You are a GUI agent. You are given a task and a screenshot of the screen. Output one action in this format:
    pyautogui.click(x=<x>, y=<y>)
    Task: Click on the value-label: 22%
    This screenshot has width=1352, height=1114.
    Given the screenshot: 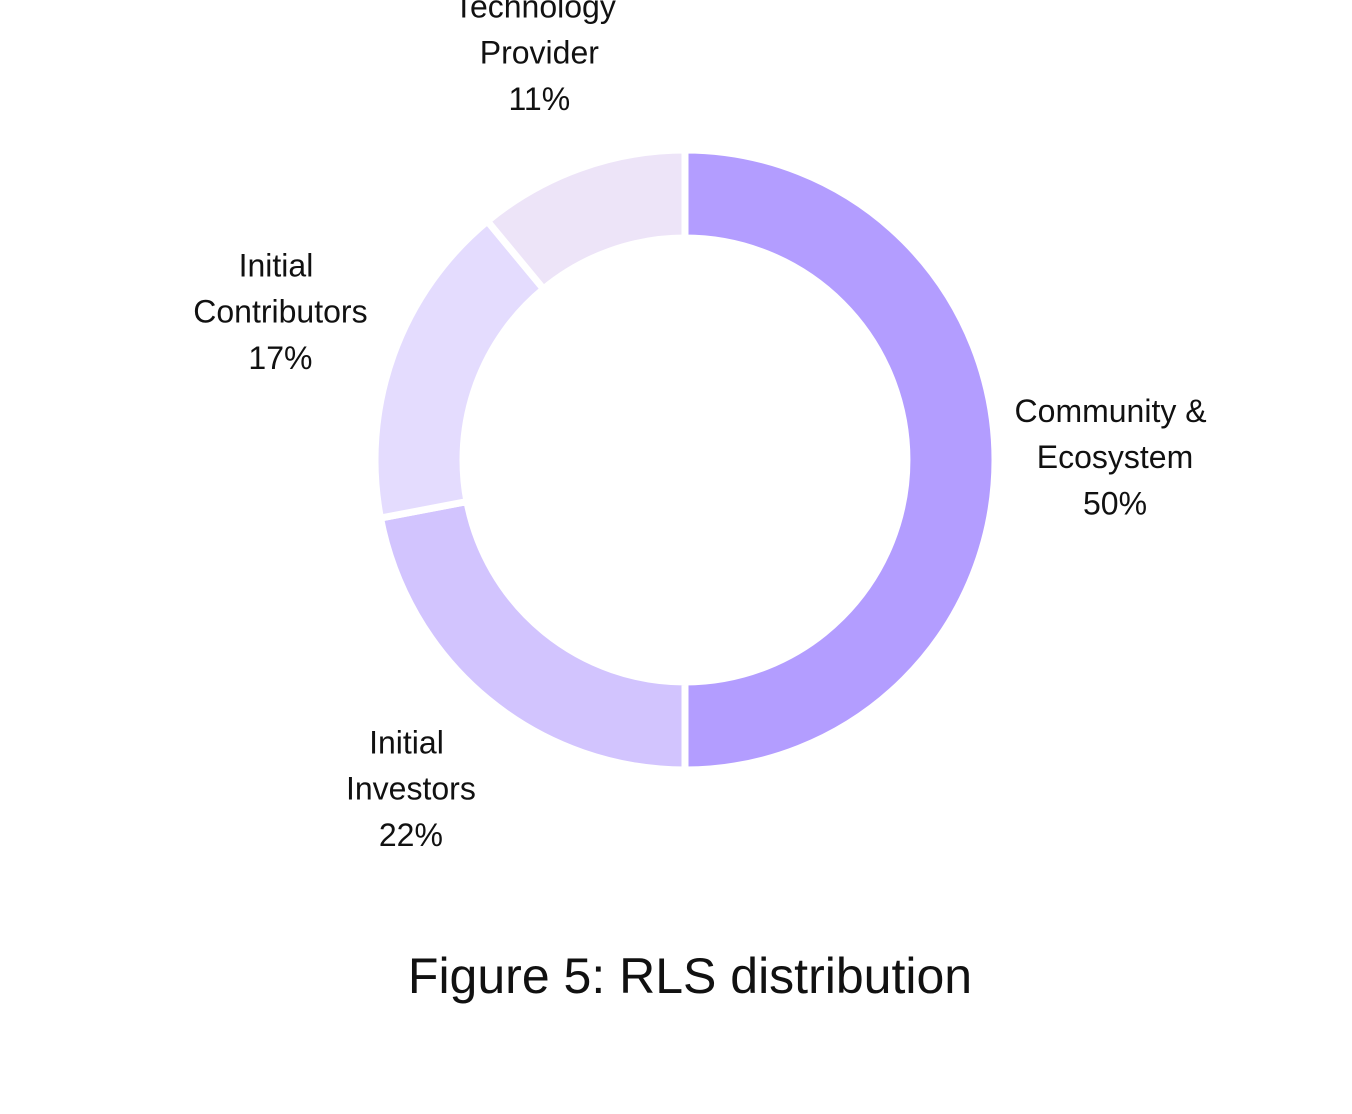 What is the action you would take?
    pyautogui.click(x=411, y=835)
    